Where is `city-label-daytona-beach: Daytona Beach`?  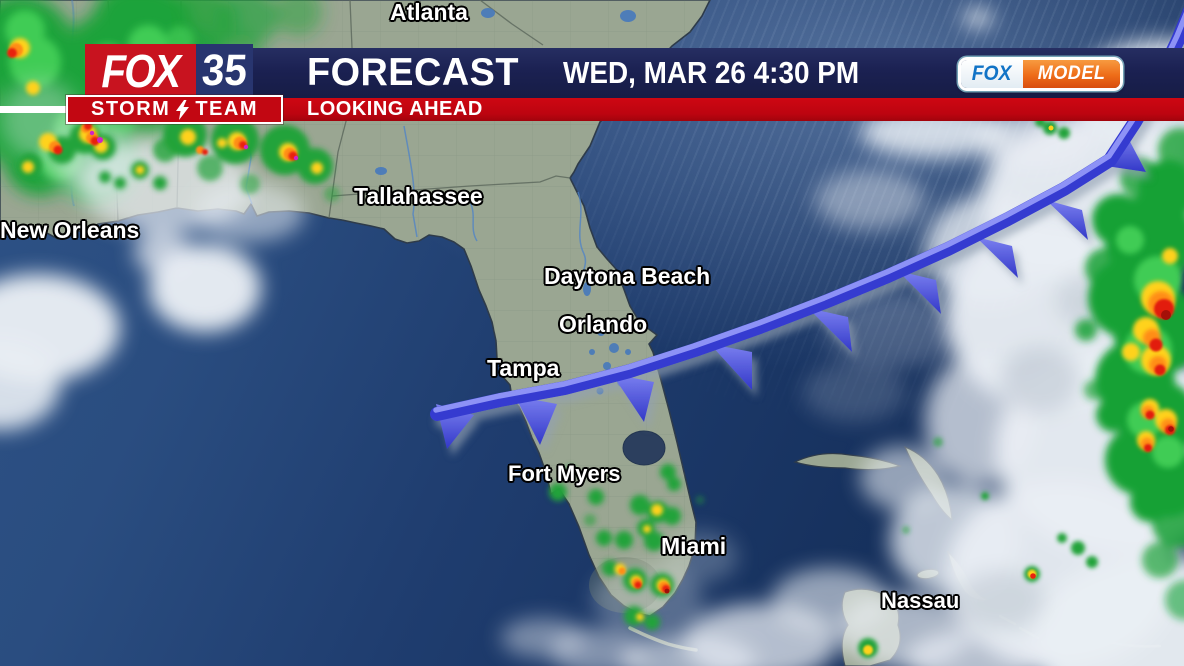
city-label-daytona-beach: Daytona Beach is located at coordinates (627, 276).